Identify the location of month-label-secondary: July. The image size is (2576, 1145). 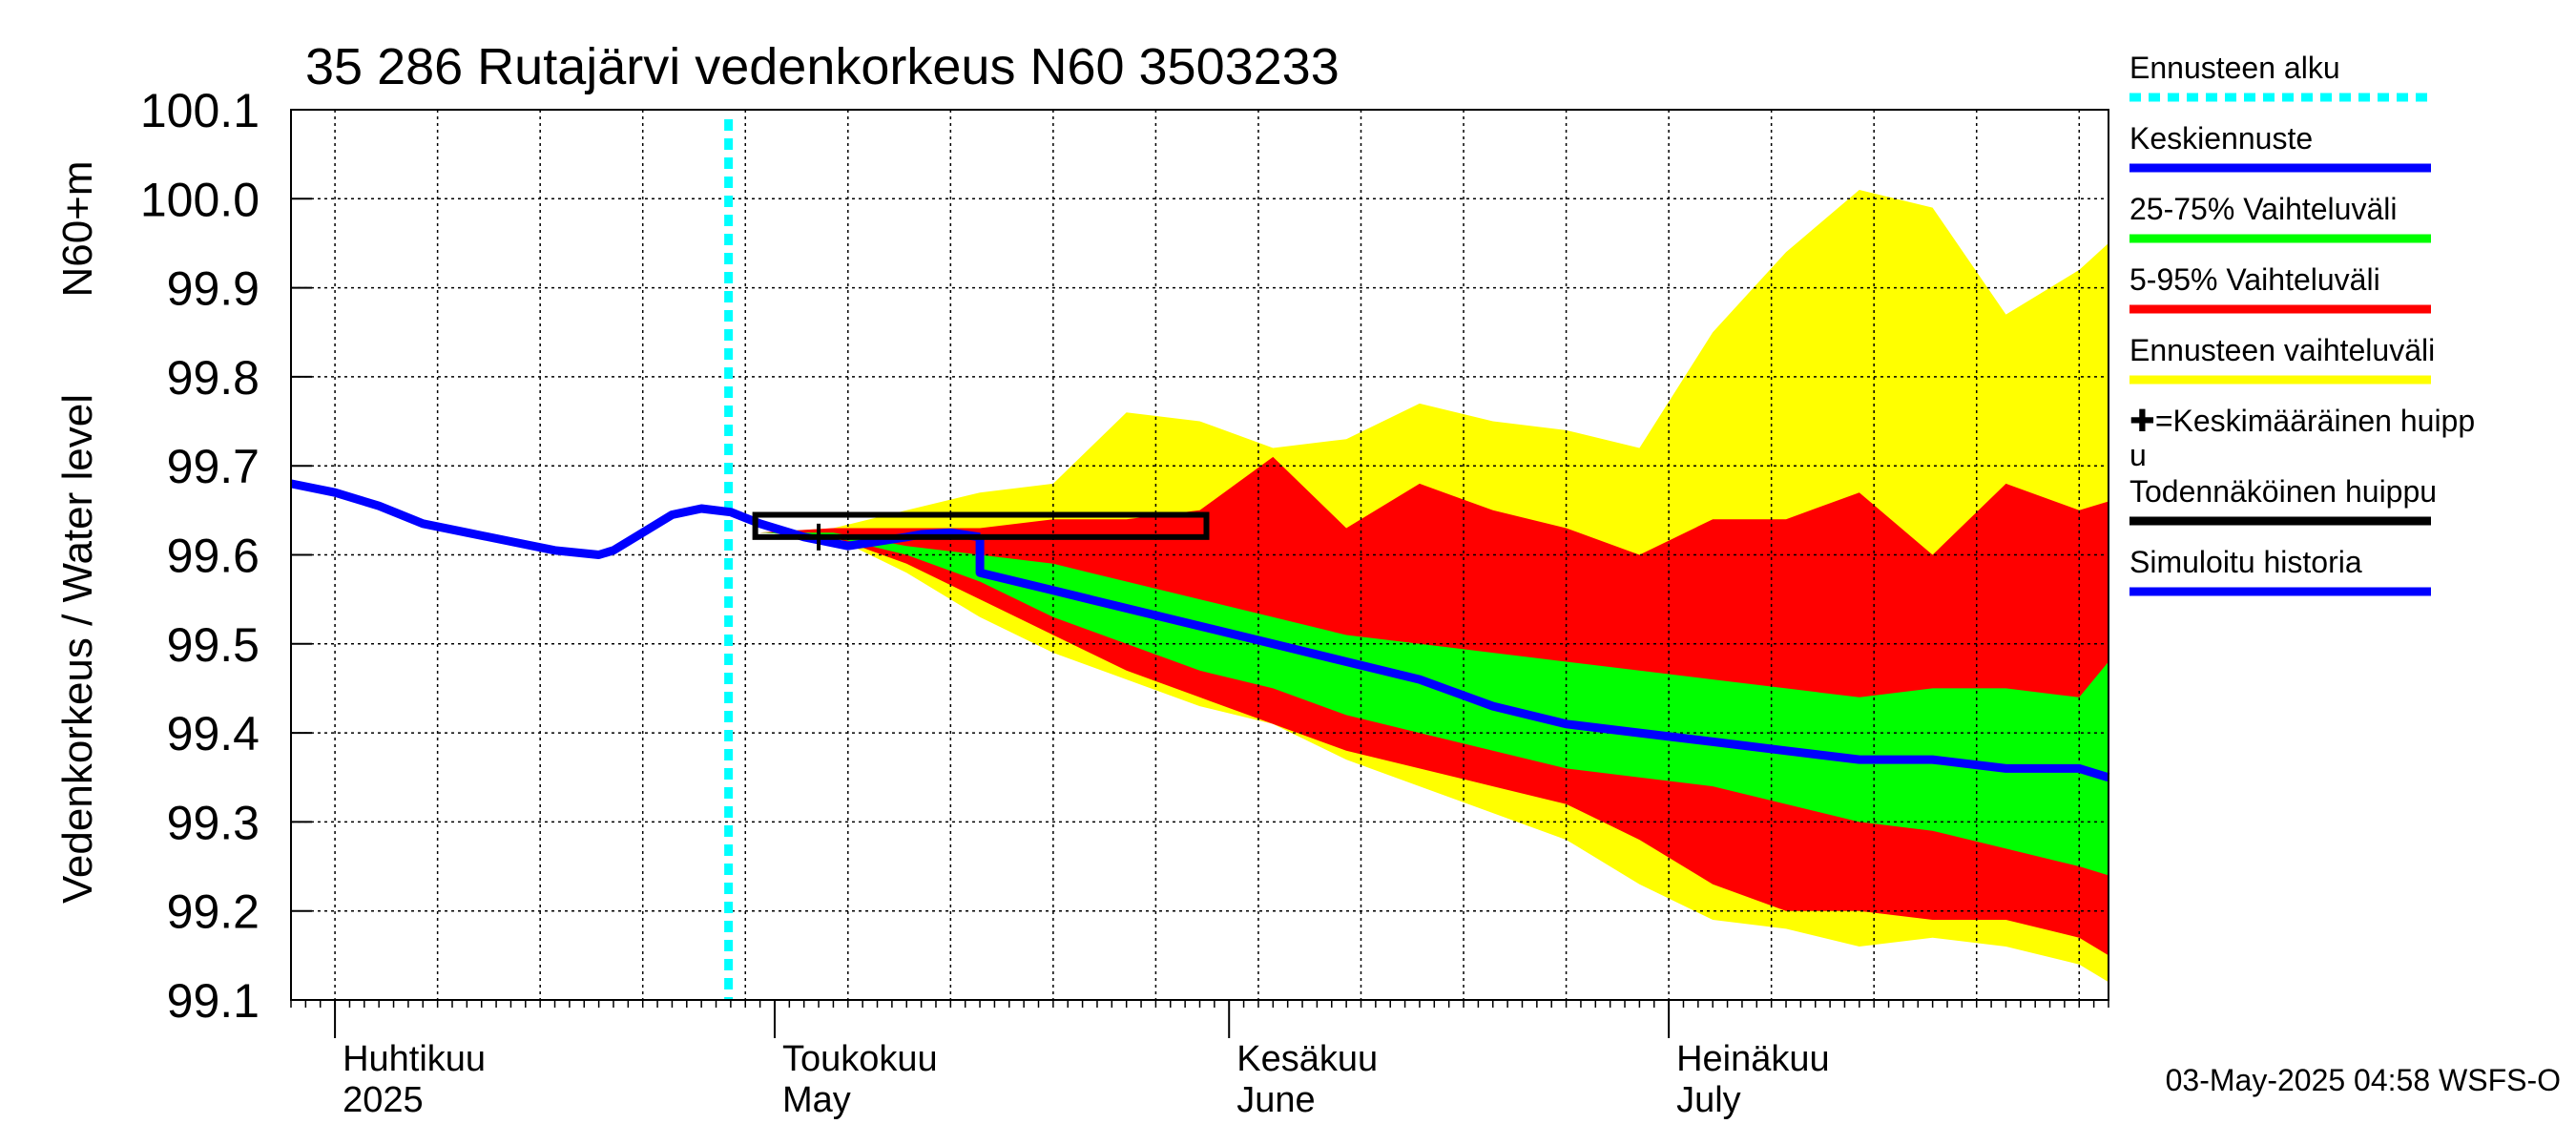
(1708, 1100).